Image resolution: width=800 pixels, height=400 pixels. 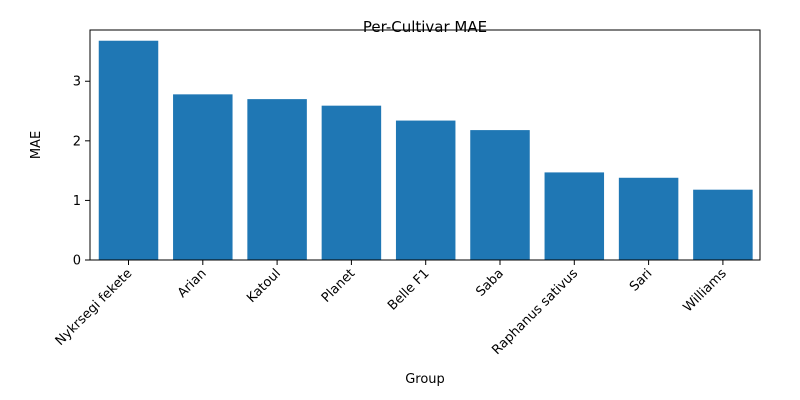 What do you see at coordinates (408, 289) in the screenshot?
I see `x-tick-label: Belle F1` at bounding box center [408, 289].